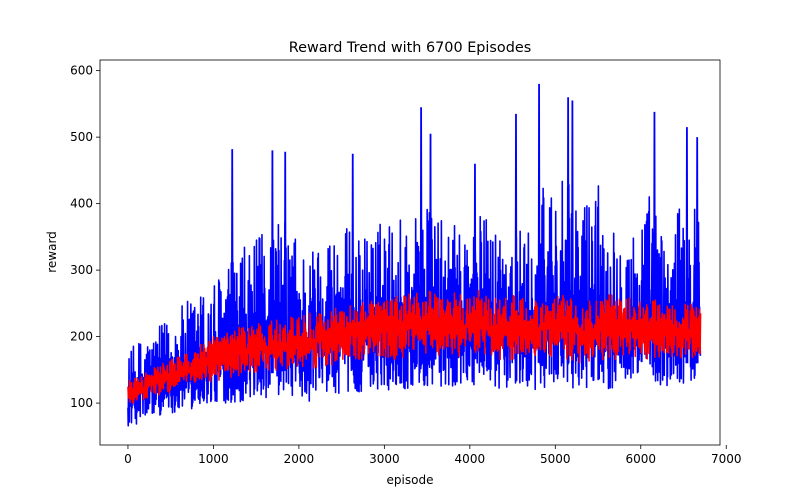 The width and height of the screenshot is (800, 500). I want to click on x-tick-label: 4000, so click(470, 459).